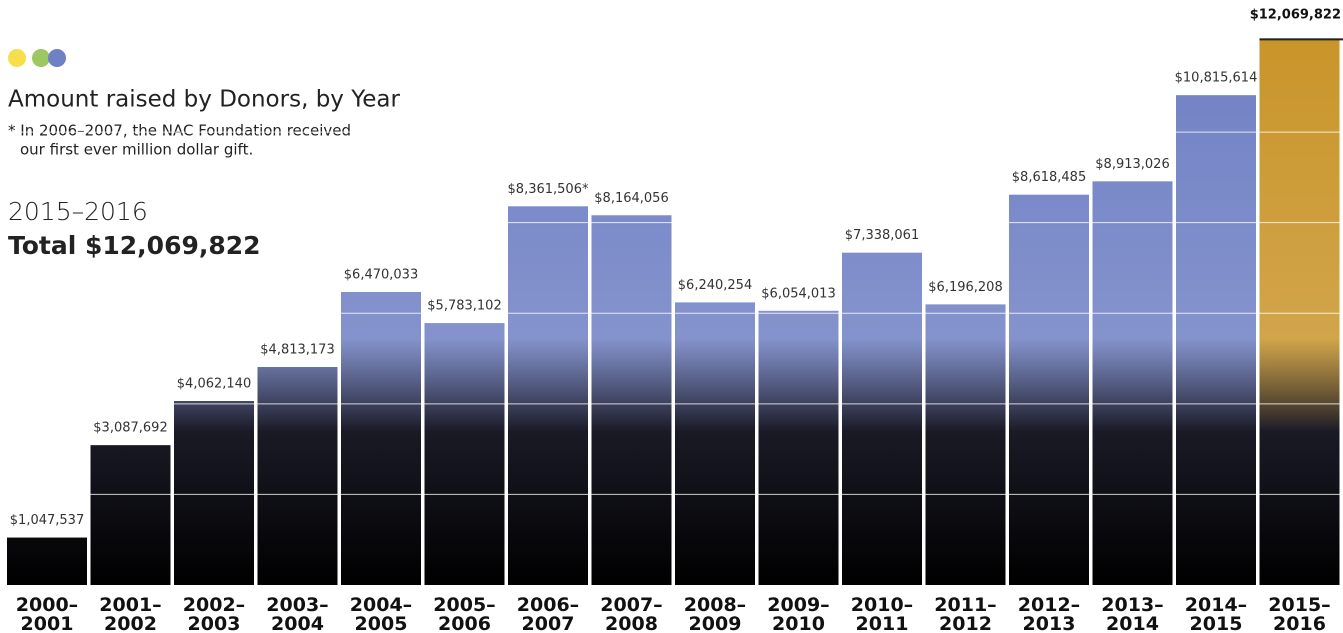 The width and height of the screenshot is (1343, 633). Describe the element at coordinates (381, 613) in the screenshot. I see `x-tick-label: 2004– 2005` at that location.